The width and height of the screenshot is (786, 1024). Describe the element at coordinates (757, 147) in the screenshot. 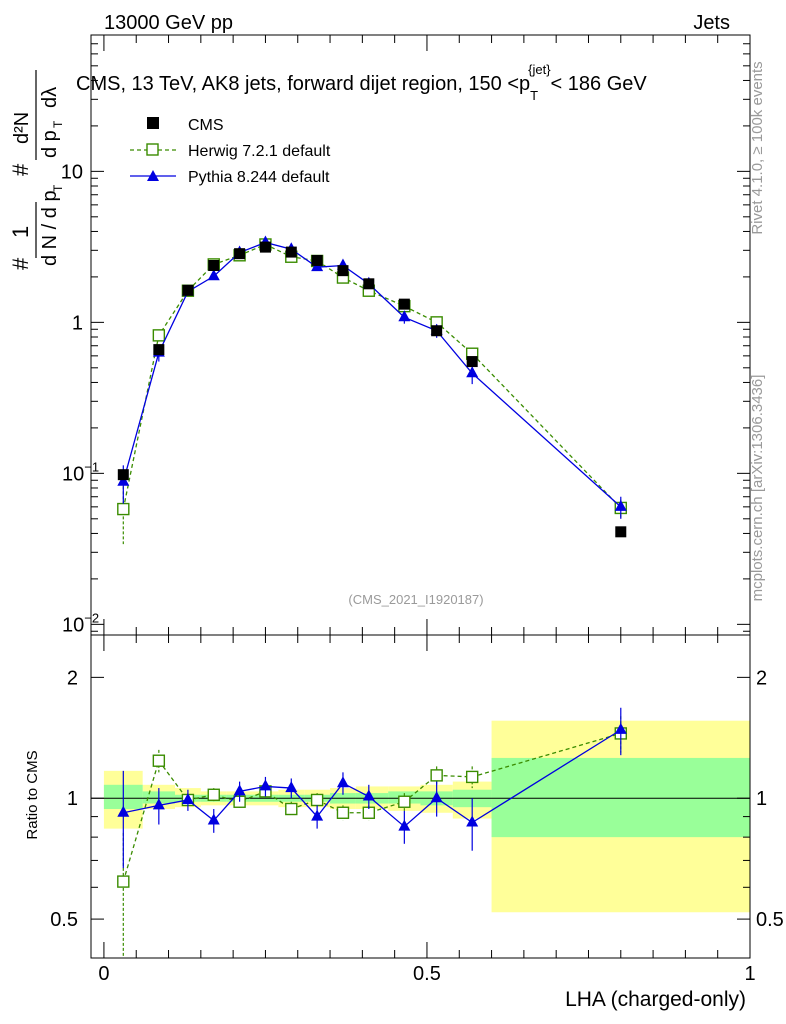

I see `rivet-label: Rivet 4.1.0, ≥ 100k events` at that location.